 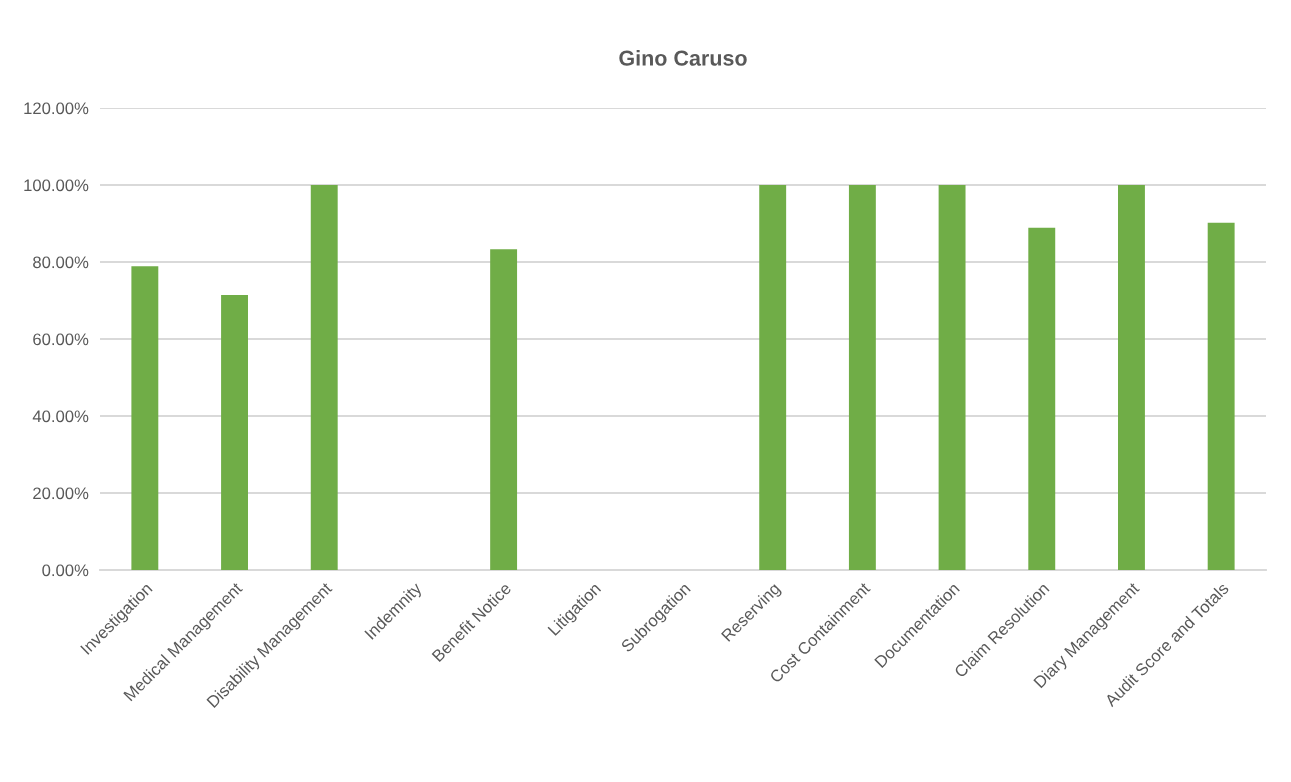 What do you see at coordinates (683, 57) in the screenshot?
I see `chart-title: Gino Caruso` at bounding box center [683, 57].